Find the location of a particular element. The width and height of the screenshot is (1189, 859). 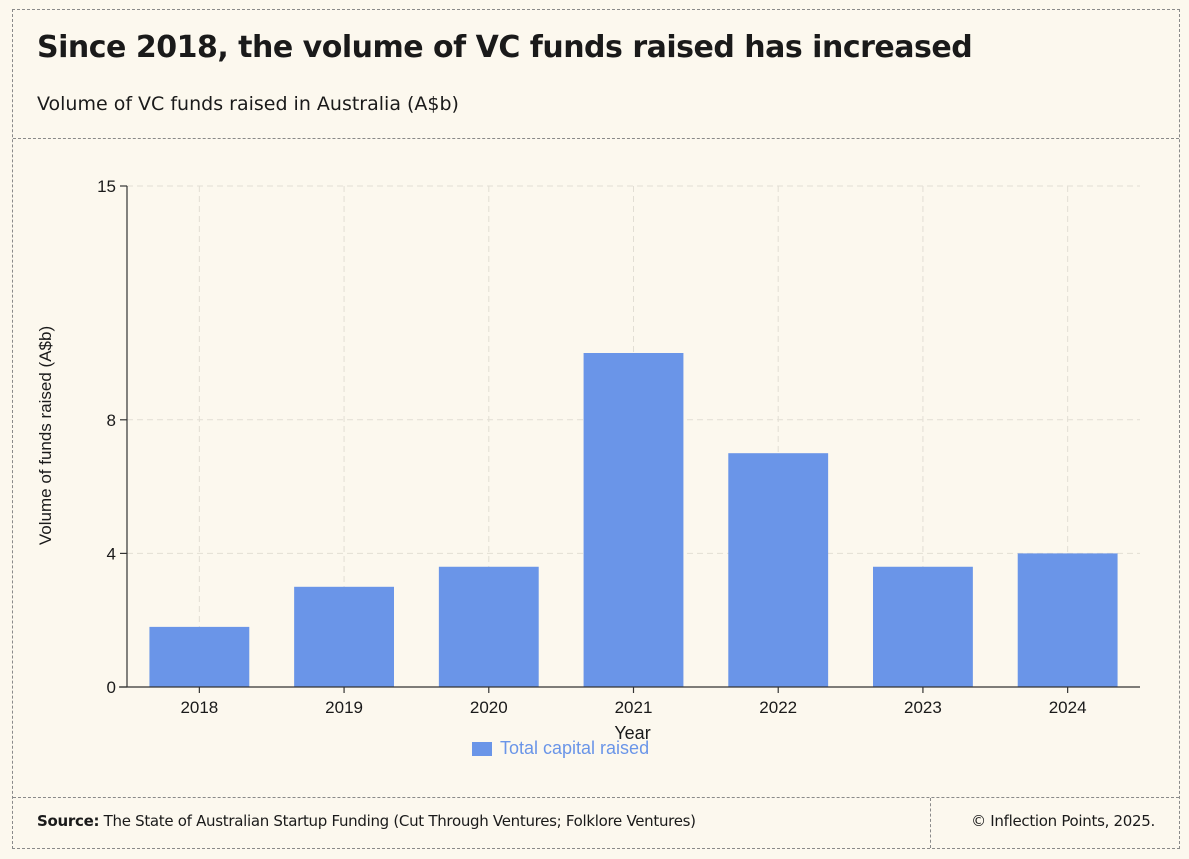

chart-legend: Total capital raised is located at coordinates (560, 748).